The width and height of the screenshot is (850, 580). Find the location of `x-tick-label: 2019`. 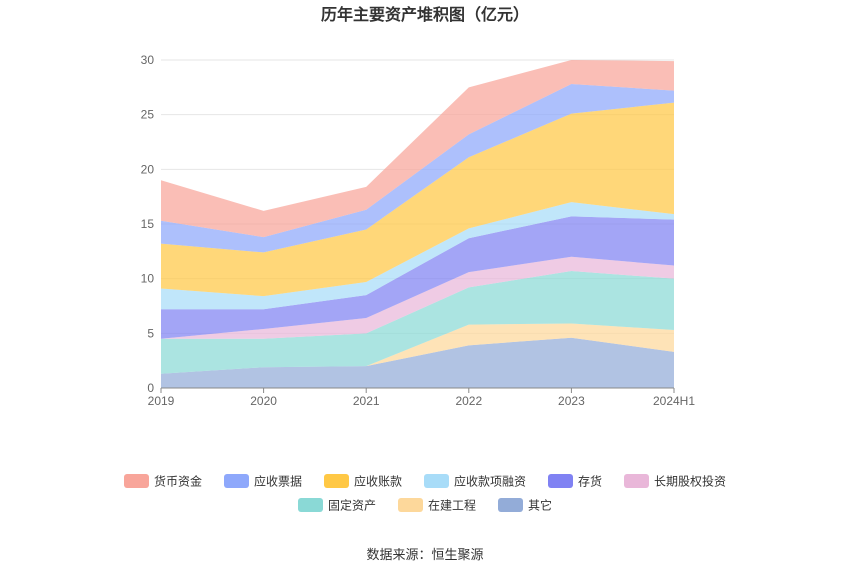

x-tick-label: 2019 is located at coordinates (161, 401).